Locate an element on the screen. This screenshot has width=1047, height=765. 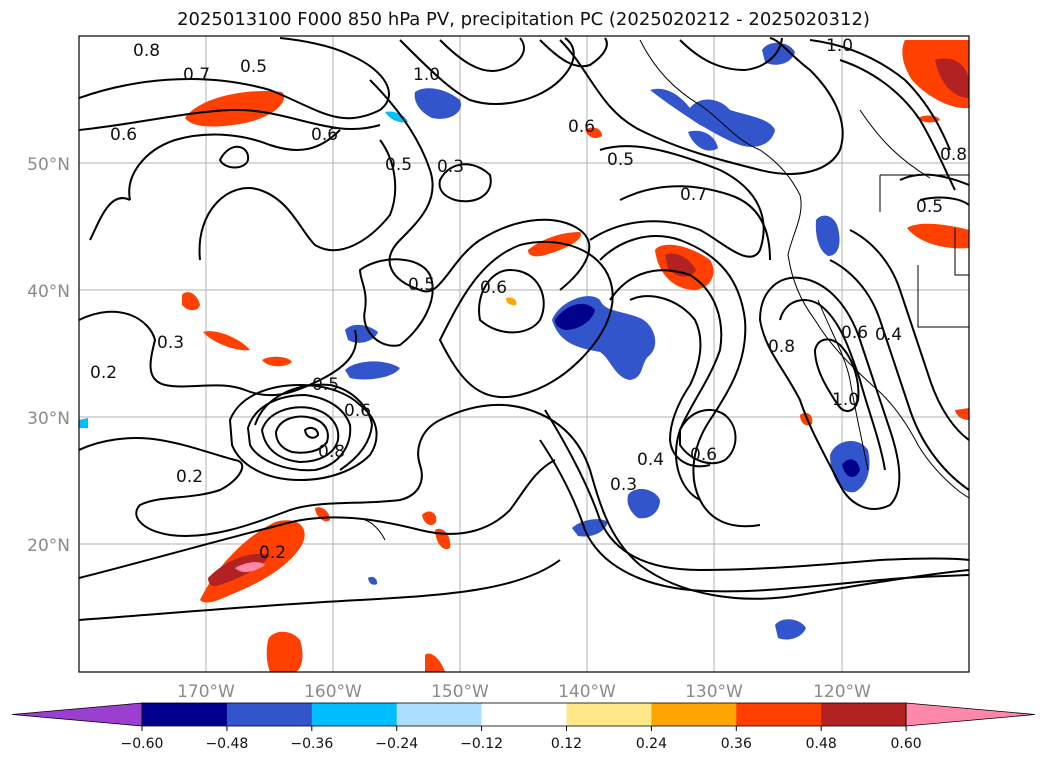
colorbar-tick-label: 0.24 is located at coordinates (651, 744).